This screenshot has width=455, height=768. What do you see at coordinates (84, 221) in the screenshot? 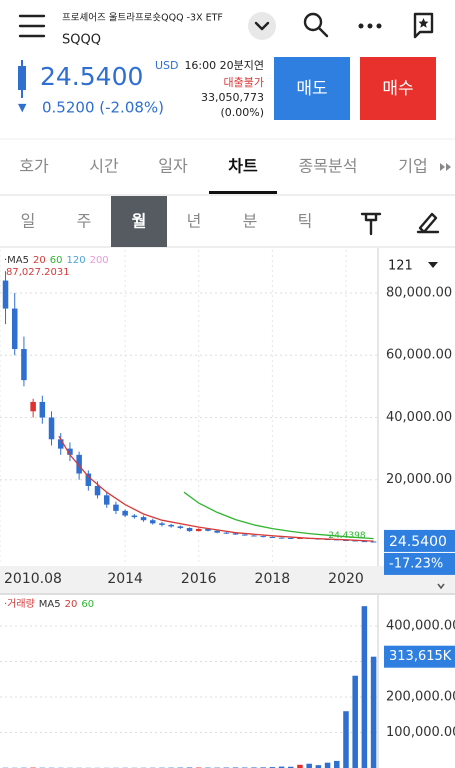
I see `period: 주` at bounding box center [84, 221].